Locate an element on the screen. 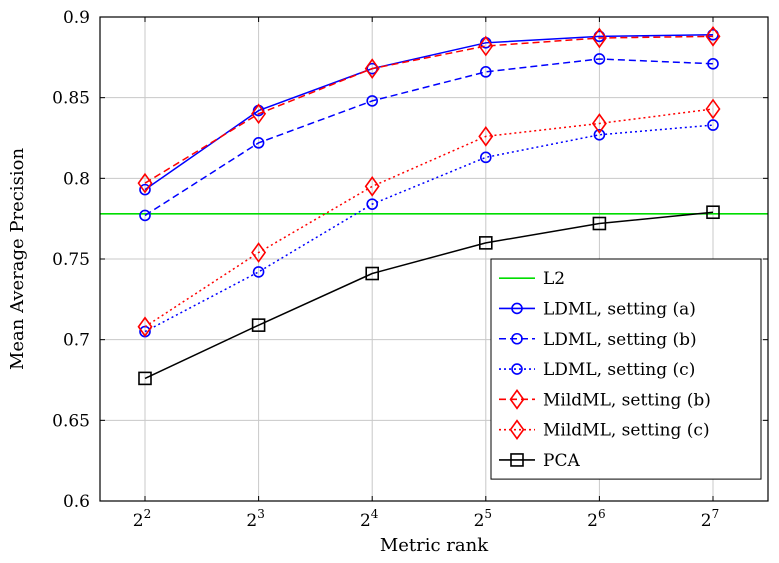  legend-entry: MildML, setting (b) is located at coordinates (605, 399).